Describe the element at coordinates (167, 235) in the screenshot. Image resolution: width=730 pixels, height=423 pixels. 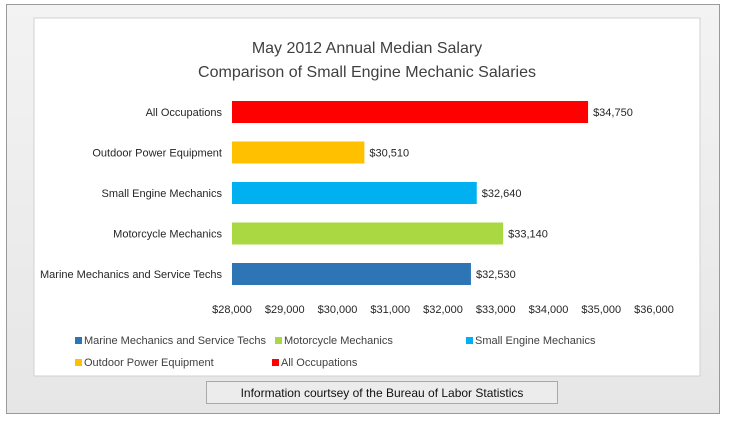
I see `category-label: Motorcycle Mechanics` at that location.